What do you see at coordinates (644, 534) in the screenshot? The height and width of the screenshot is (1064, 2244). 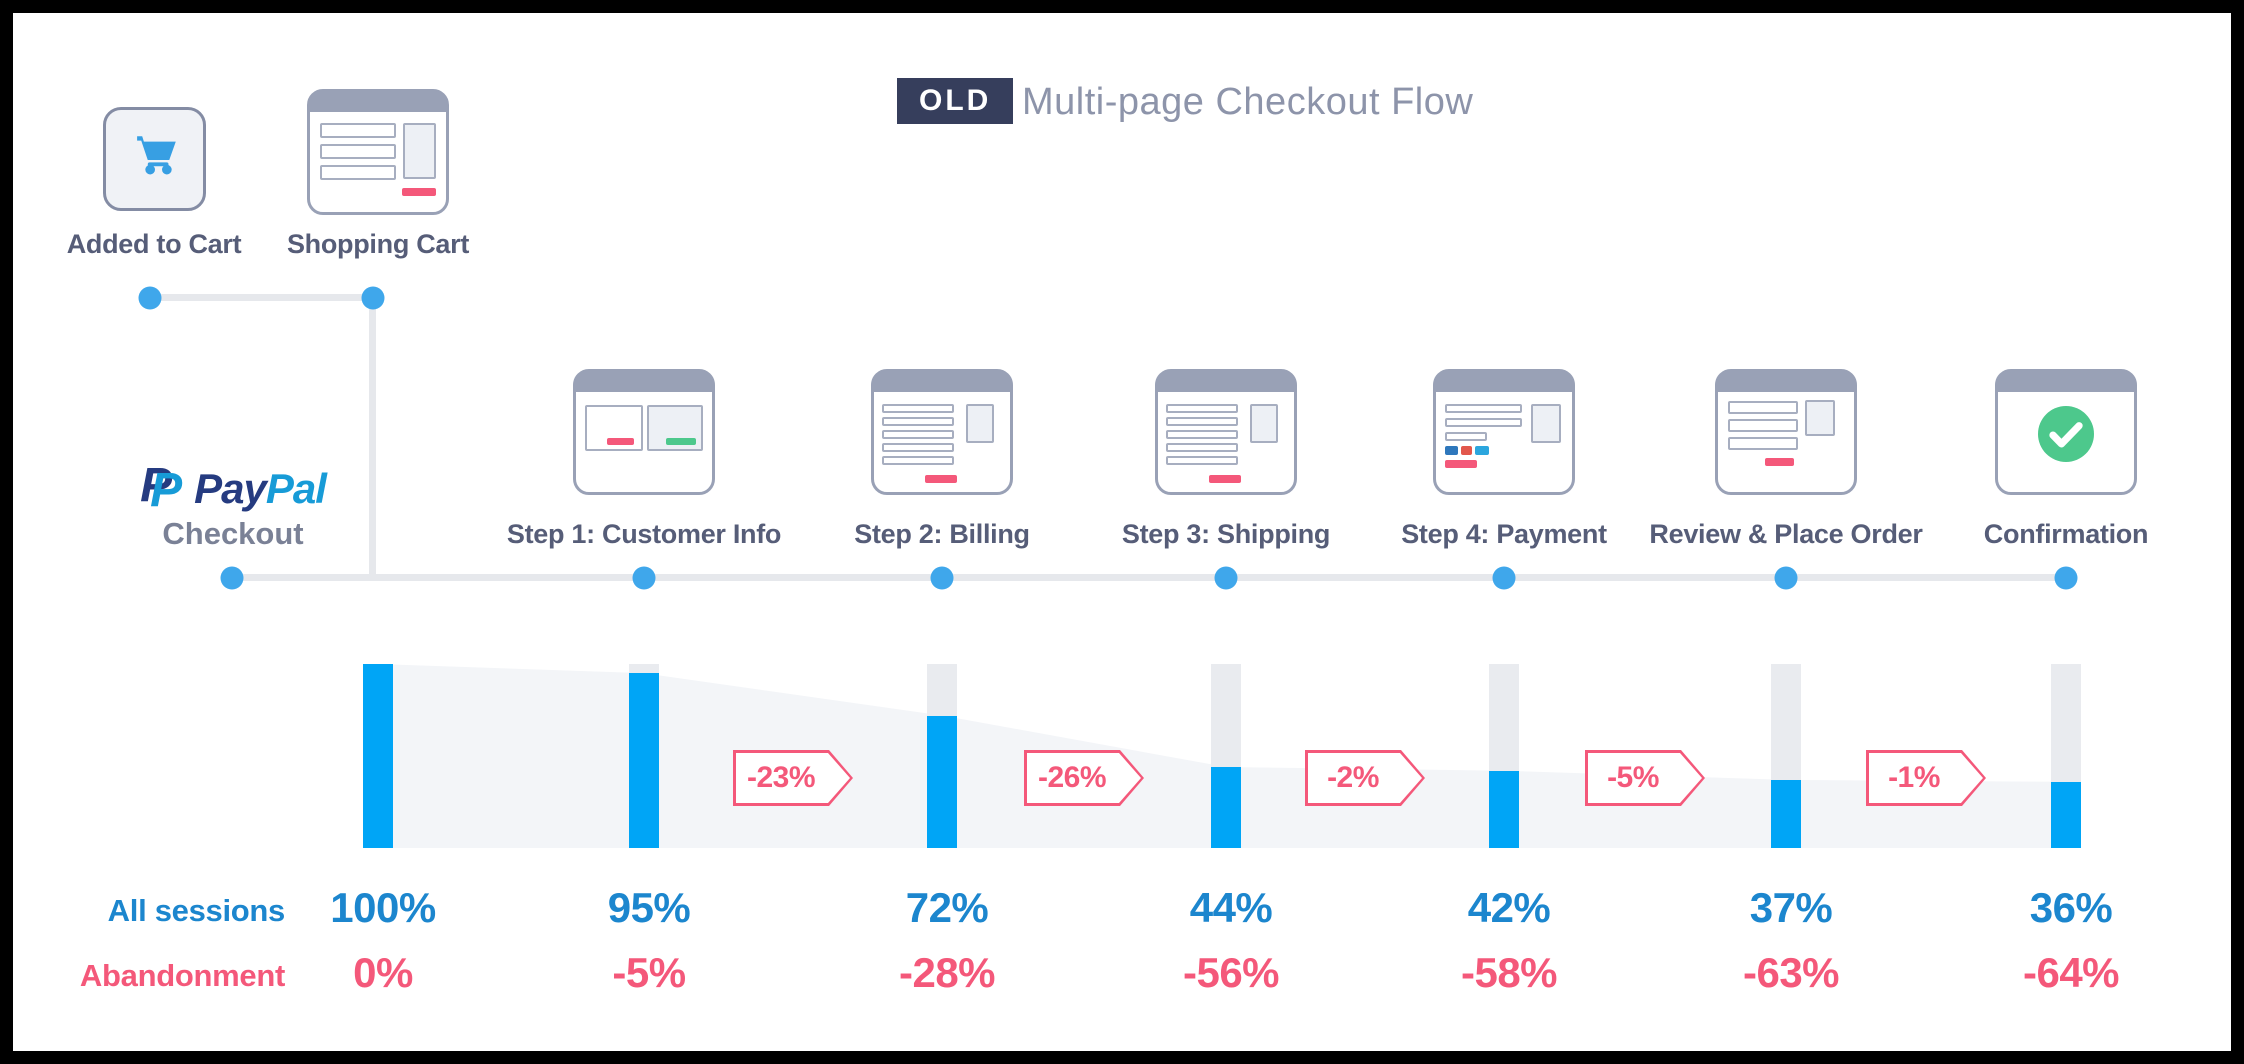 I see `step1-label: Step 1: Customer Info` at bounding box center [644, 534].